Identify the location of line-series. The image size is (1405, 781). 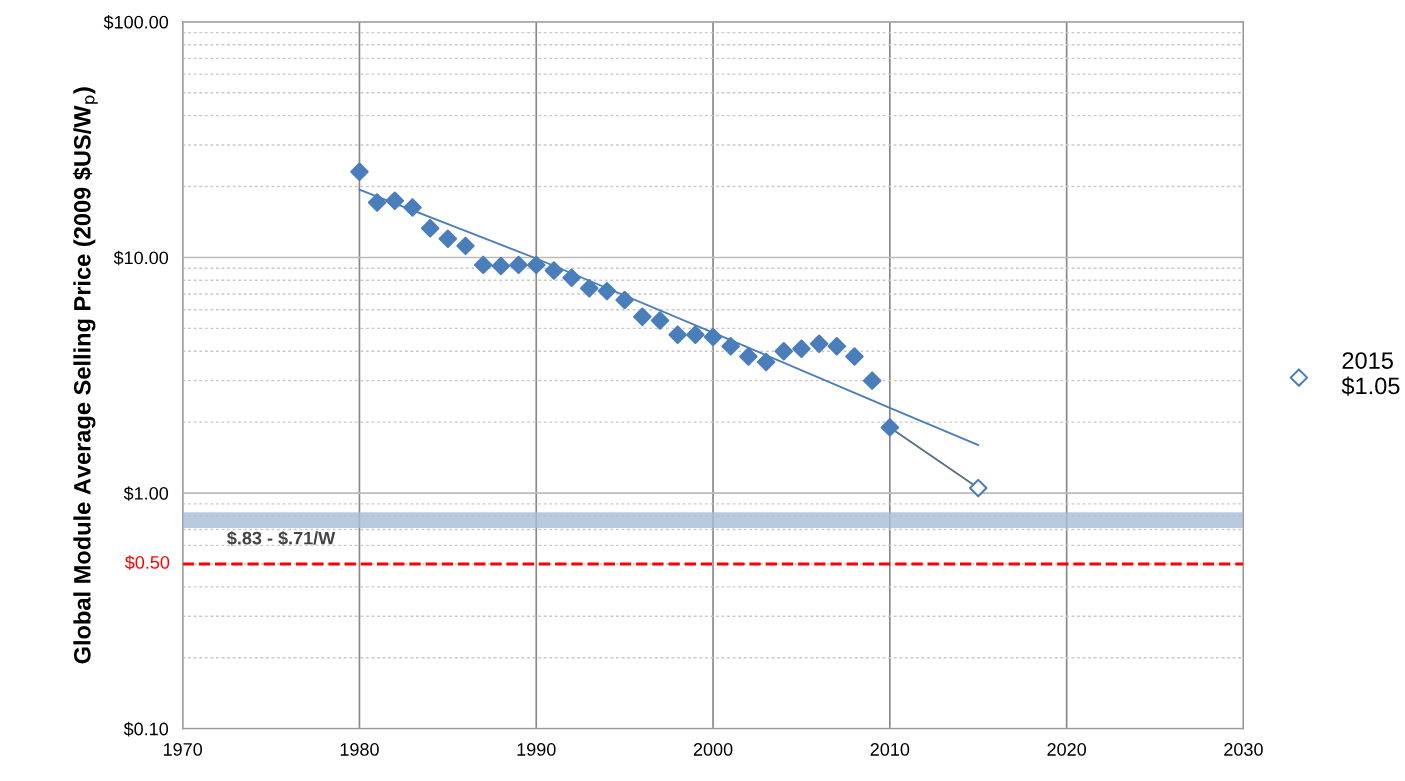
(669, 317).